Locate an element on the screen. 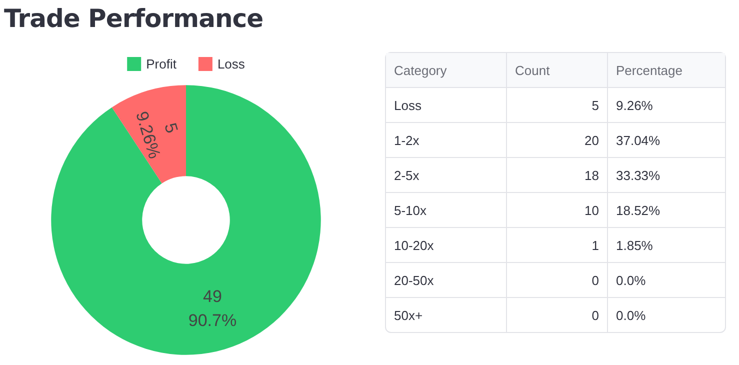 The height and width of the screenshot is (365, 739). category-label: 50x+ is located at coordinates (446, 315).